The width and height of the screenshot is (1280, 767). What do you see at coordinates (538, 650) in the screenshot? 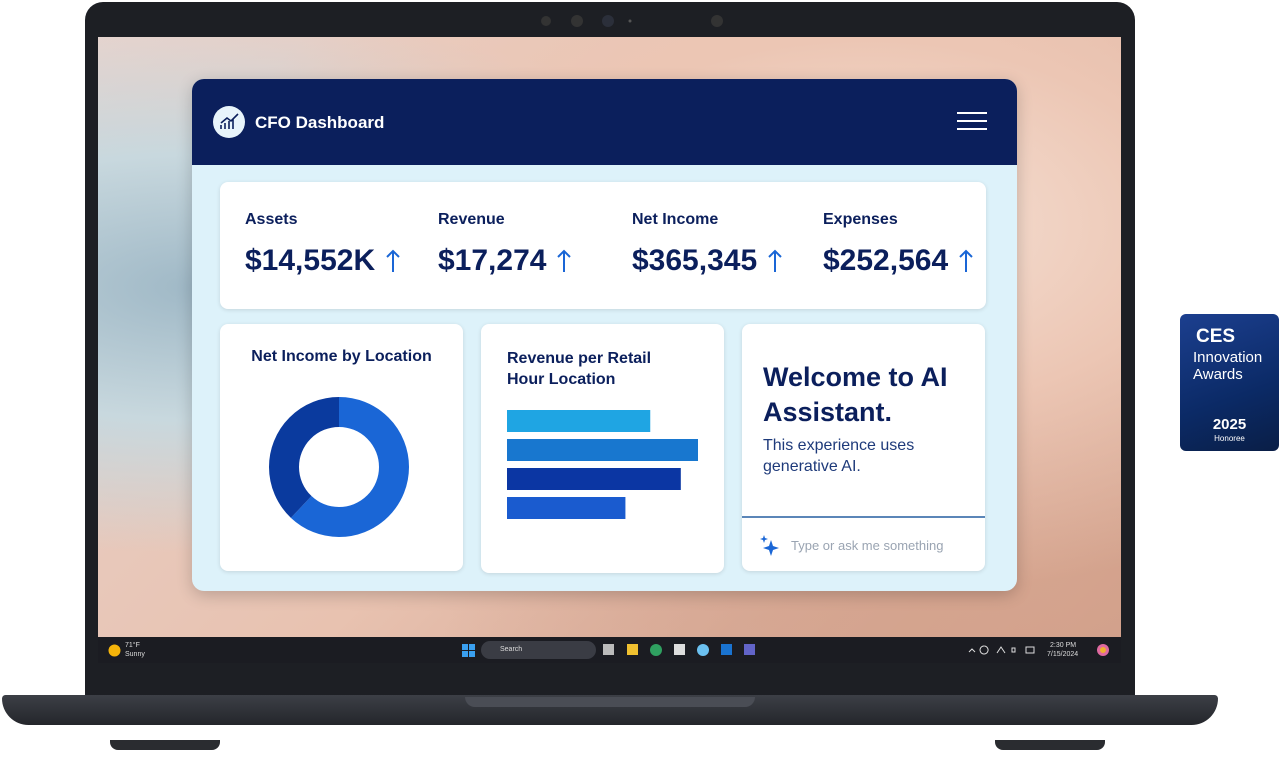
I see `search-box: Search` at bounding box center [538, 650].